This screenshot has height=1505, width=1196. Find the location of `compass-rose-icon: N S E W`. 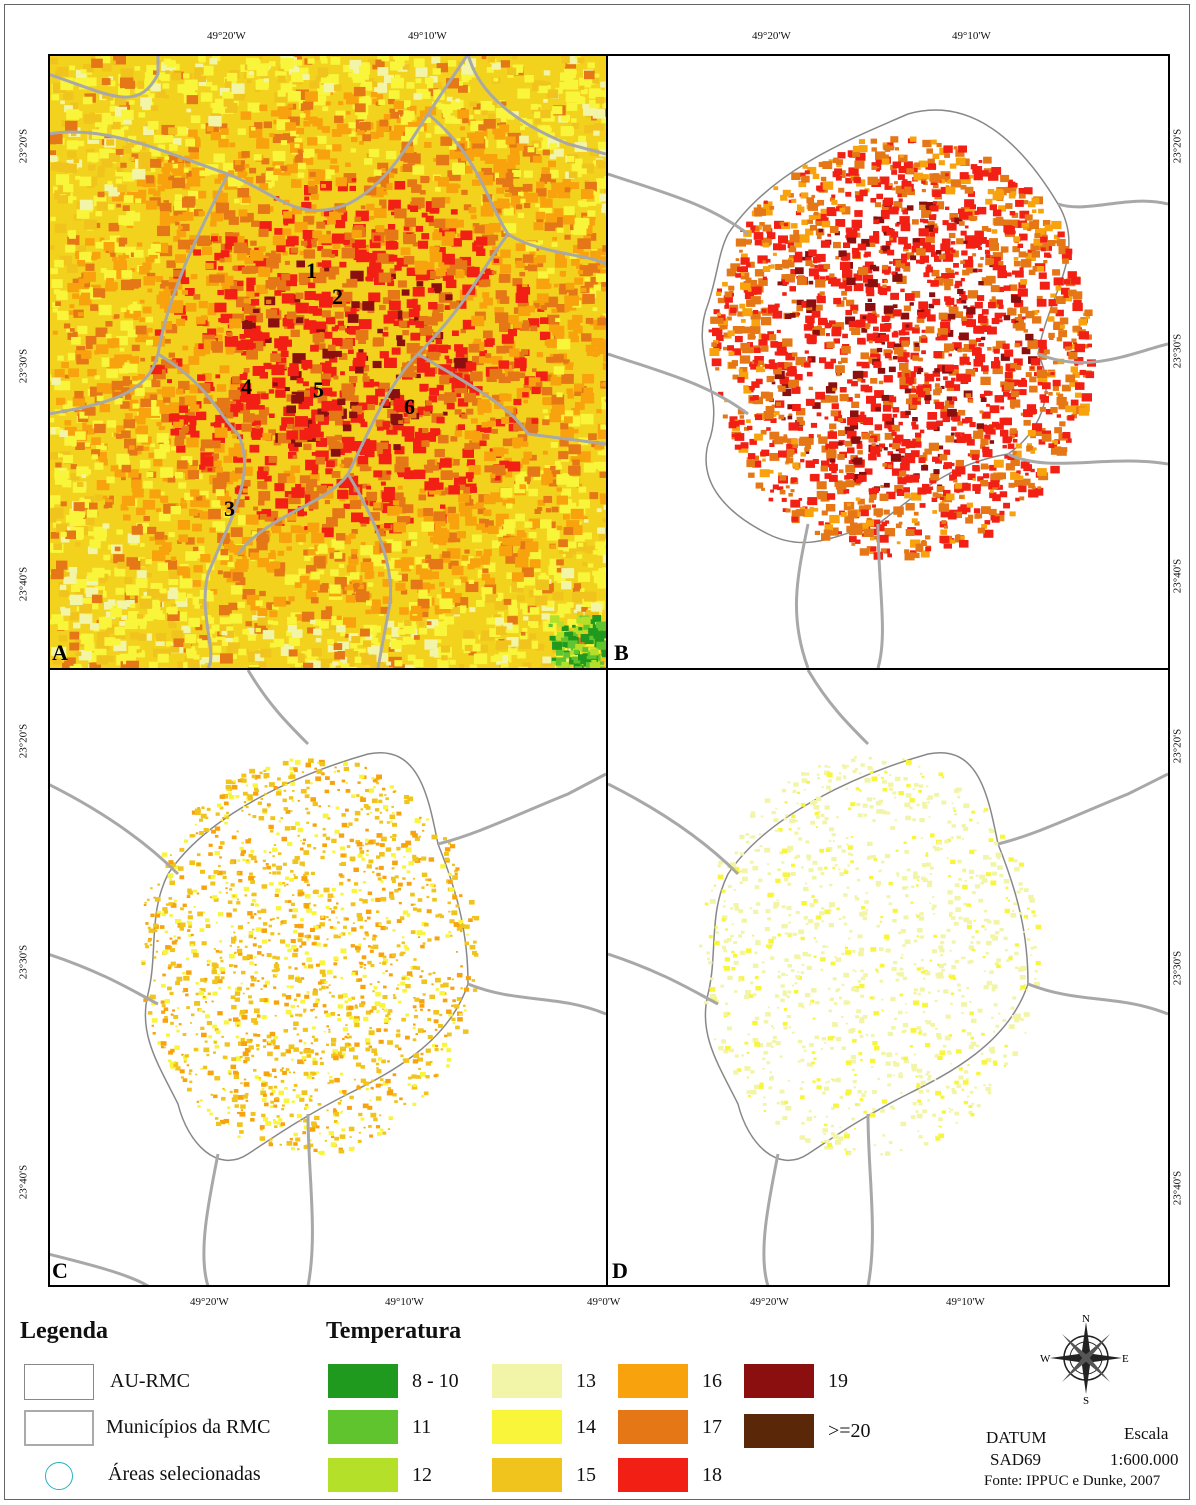

compass-rose-icon: N S E W is located at coordinates (1084, 1358).